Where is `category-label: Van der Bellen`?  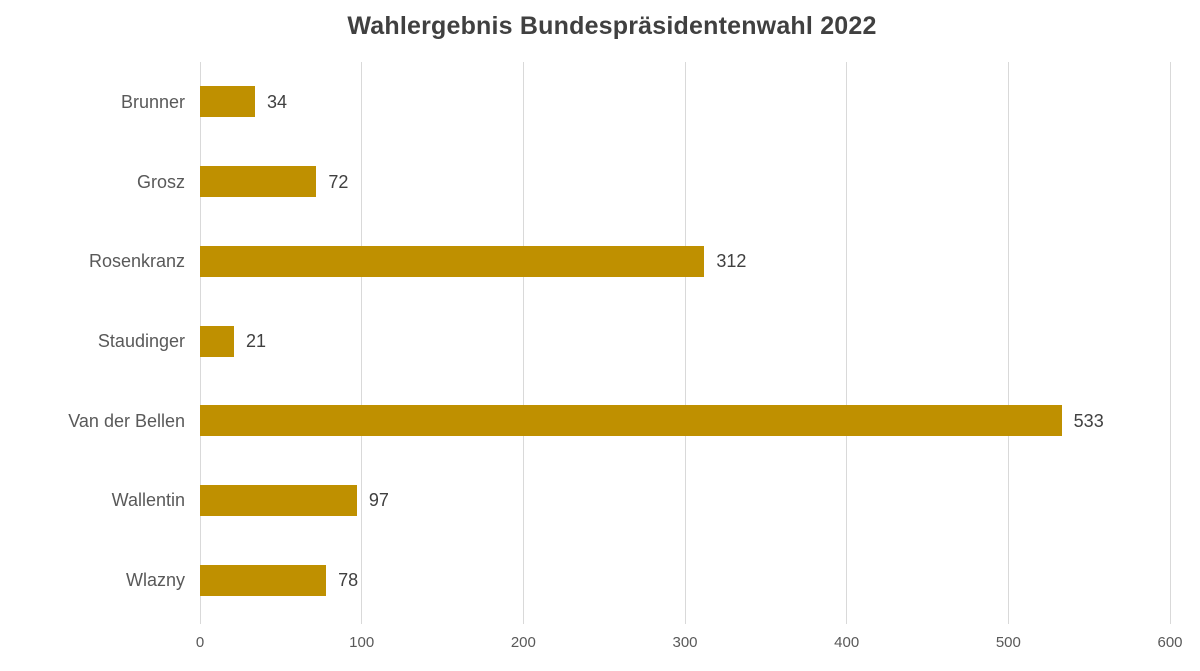
category-label: Van der Bellen is located at coordinates (126, 420).